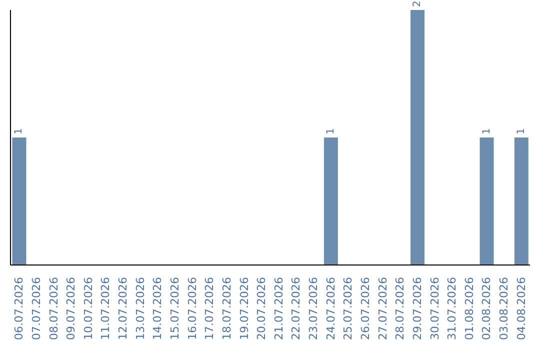  Describe the element at coordinates (331, 308) in the screenshot. I see `x-tick-label: 24.07.2026` at that location.